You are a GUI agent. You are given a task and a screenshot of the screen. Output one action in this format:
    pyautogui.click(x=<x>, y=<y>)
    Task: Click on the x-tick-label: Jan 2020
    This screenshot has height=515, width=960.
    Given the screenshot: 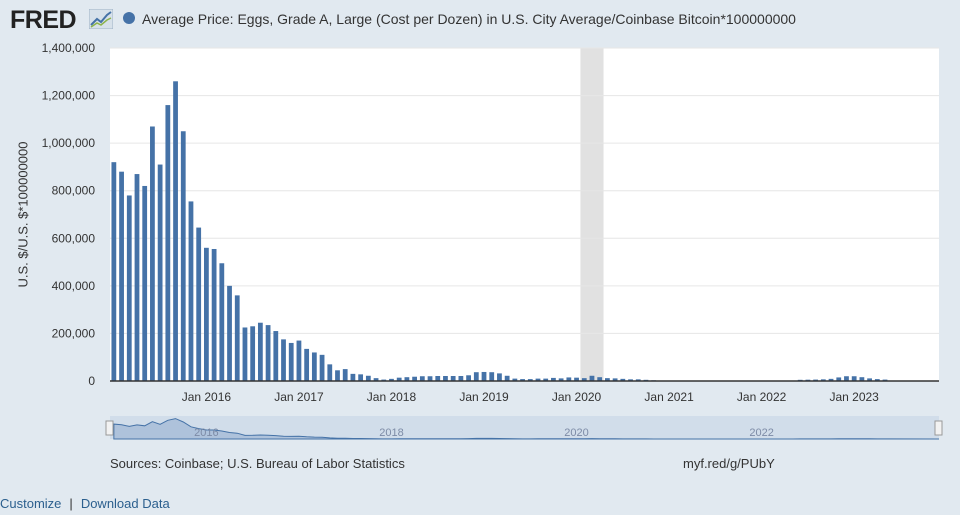 What is the action you would take?
    pyautogui.click(x=577, y=397)
    